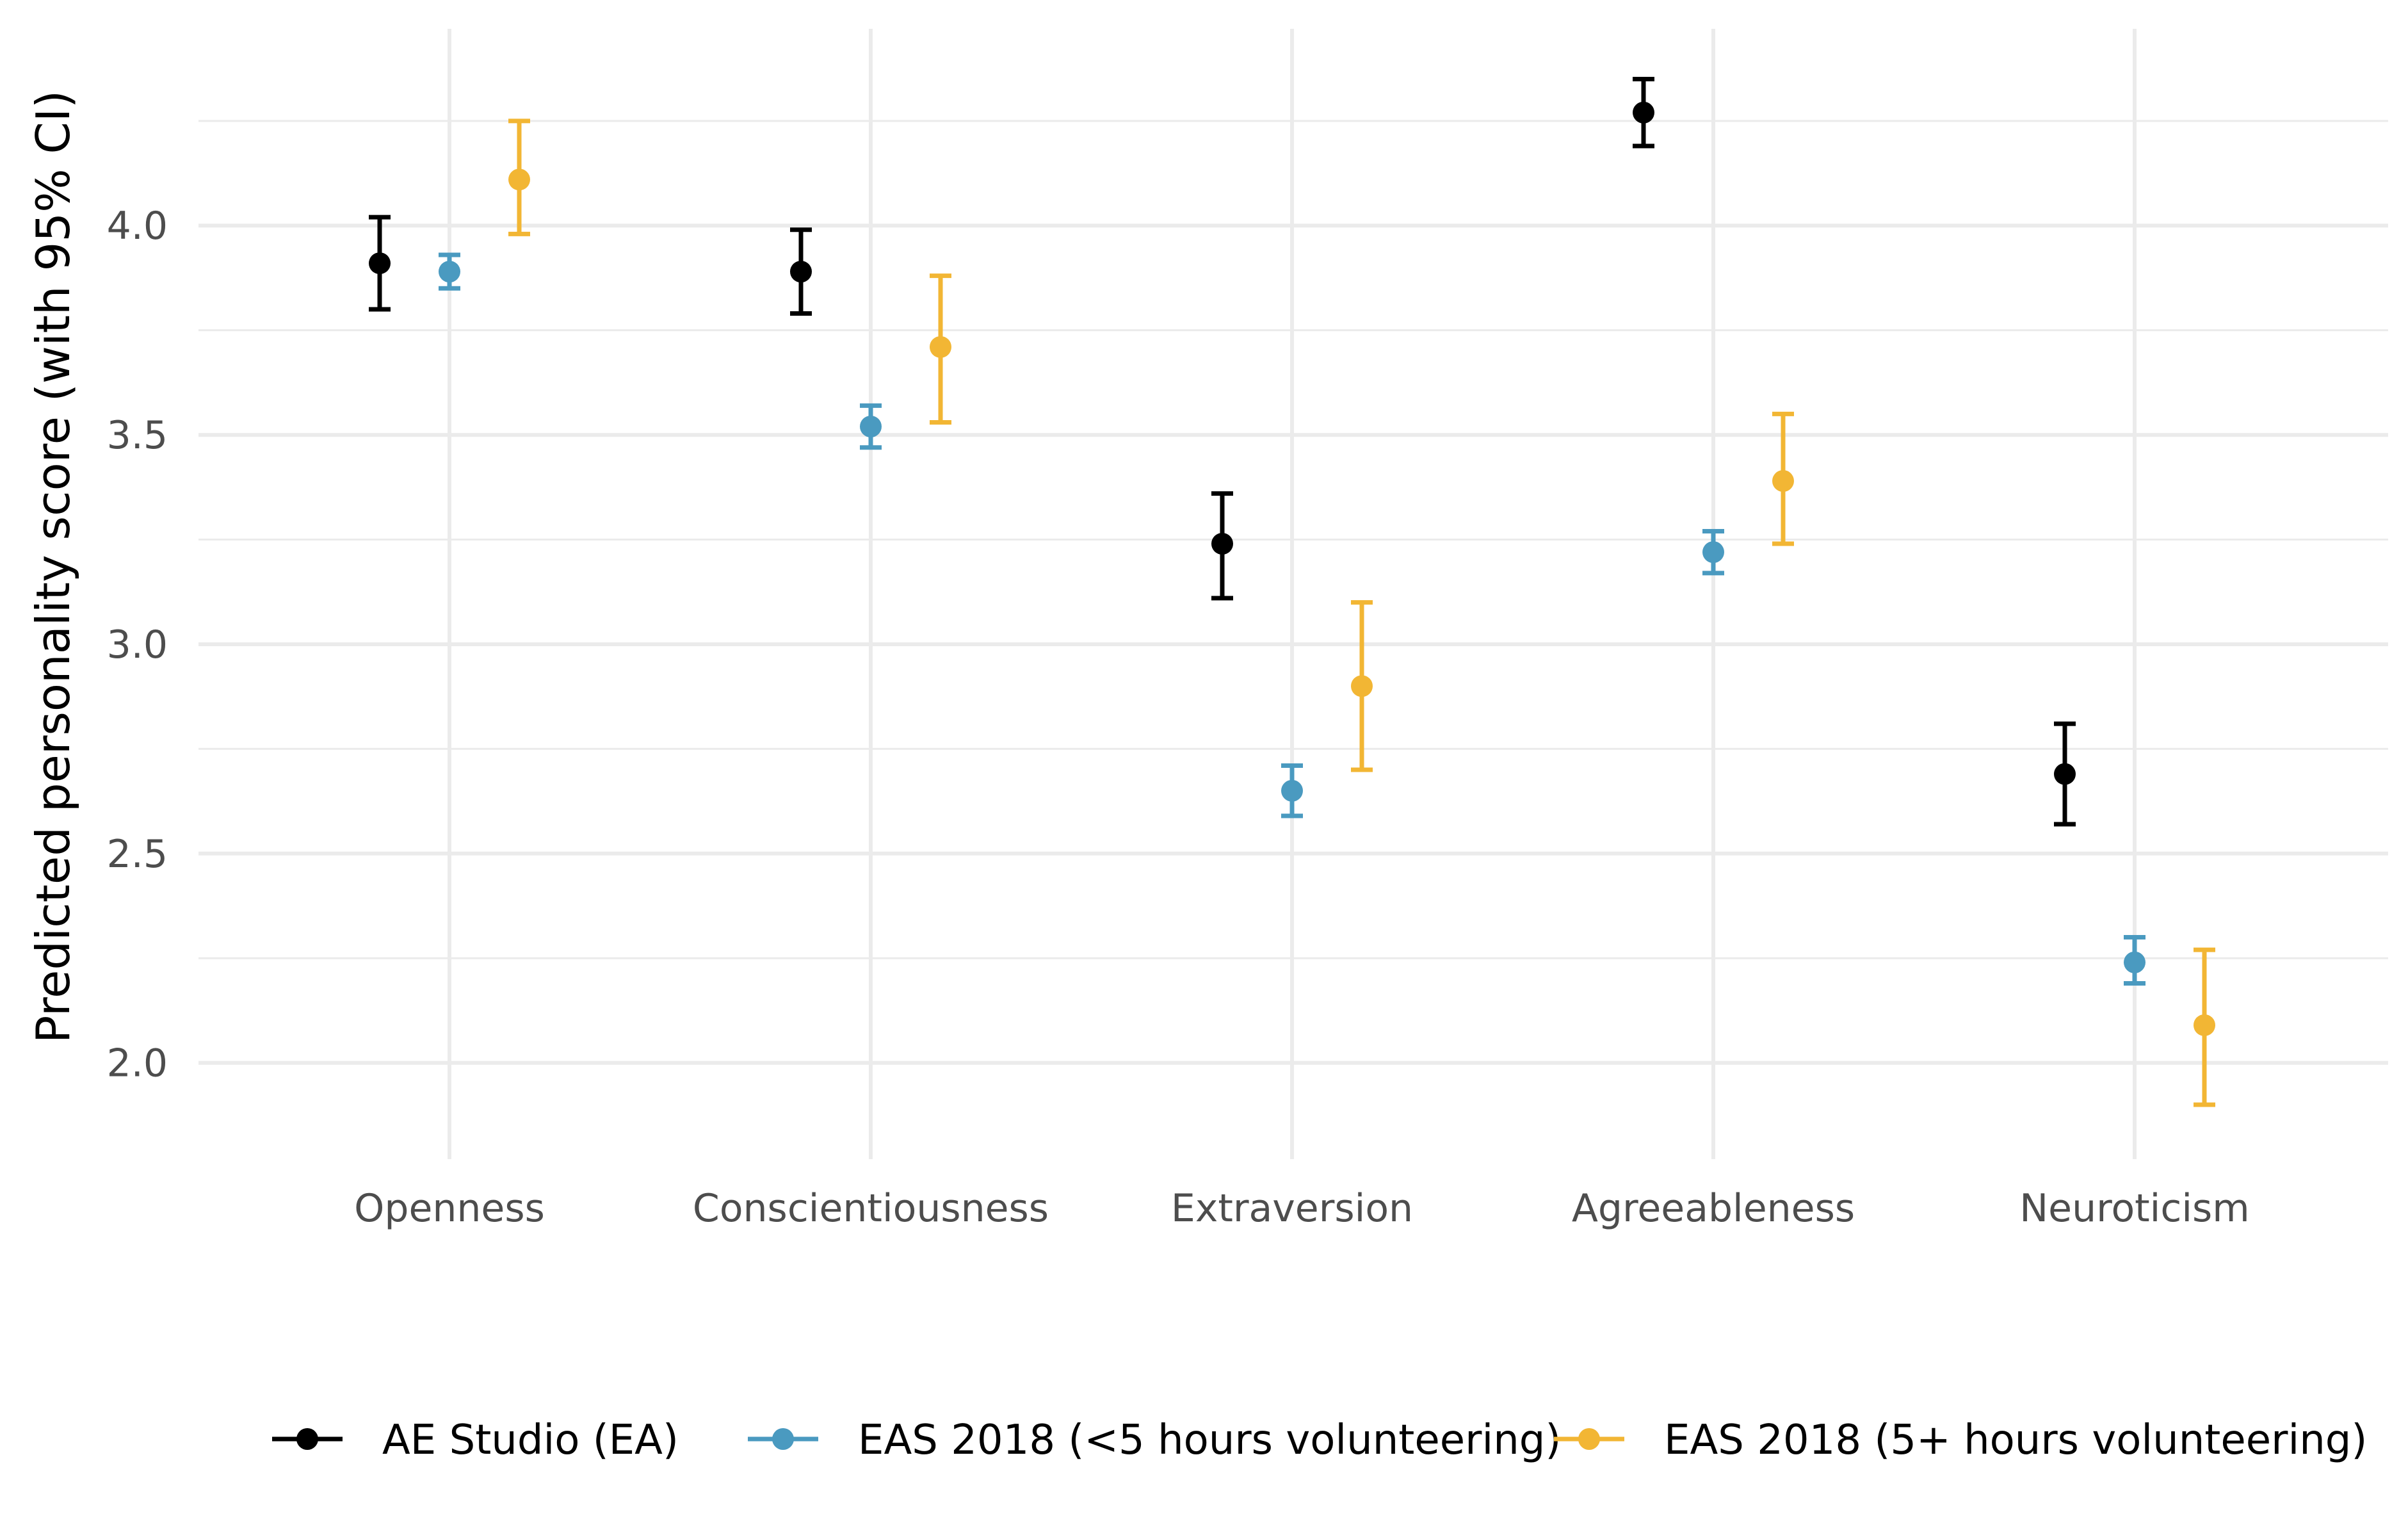 This screenshot has width=2408, height=1537. I want to click on y-tick-label: 2.5, so click(137, 854).